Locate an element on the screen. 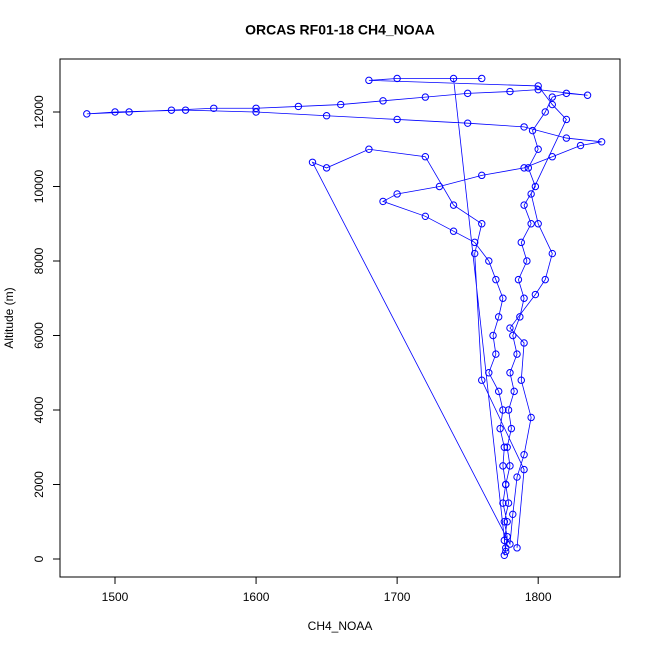 The height and width of the screenshot is (650, 650). y-axis-label: Altitude (m) is located at coordinates (9, 317).